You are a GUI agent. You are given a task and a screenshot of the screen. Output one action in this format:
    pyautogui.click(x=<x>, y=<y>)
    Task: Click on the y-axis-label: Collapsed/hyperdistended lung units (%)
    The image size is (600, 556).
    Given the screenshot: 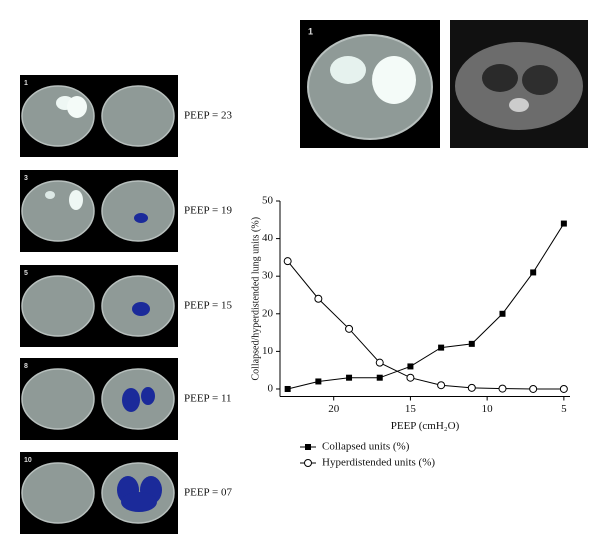 What is the action you would take?
    pyautogui.click(x=255, y=299)
    